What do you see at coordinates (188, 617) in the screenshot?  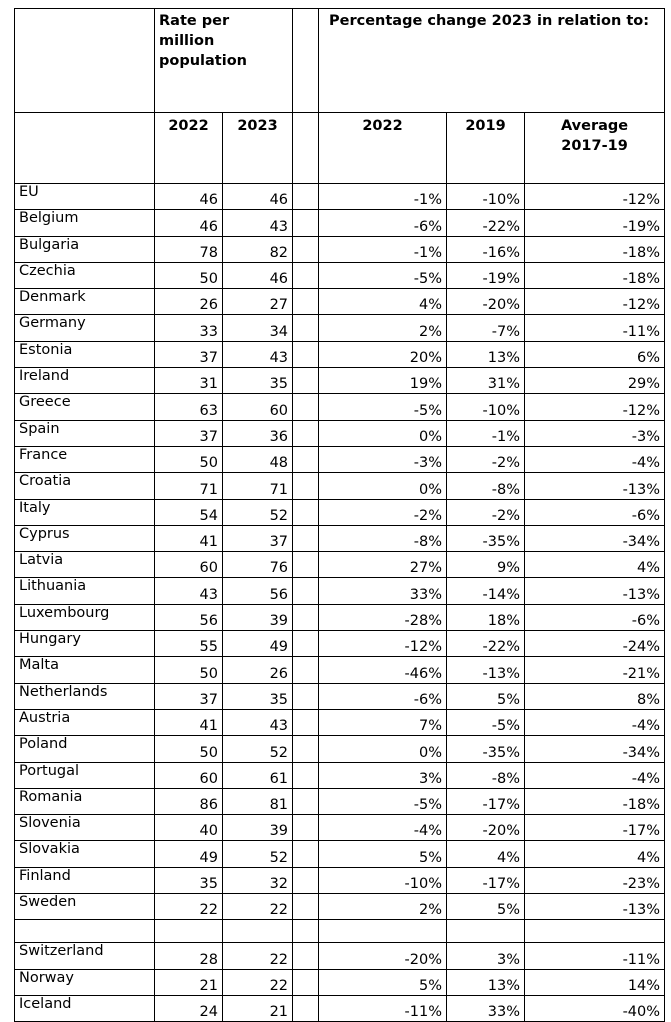 I see `value-cell: 56` at bounding box center [188, 617].